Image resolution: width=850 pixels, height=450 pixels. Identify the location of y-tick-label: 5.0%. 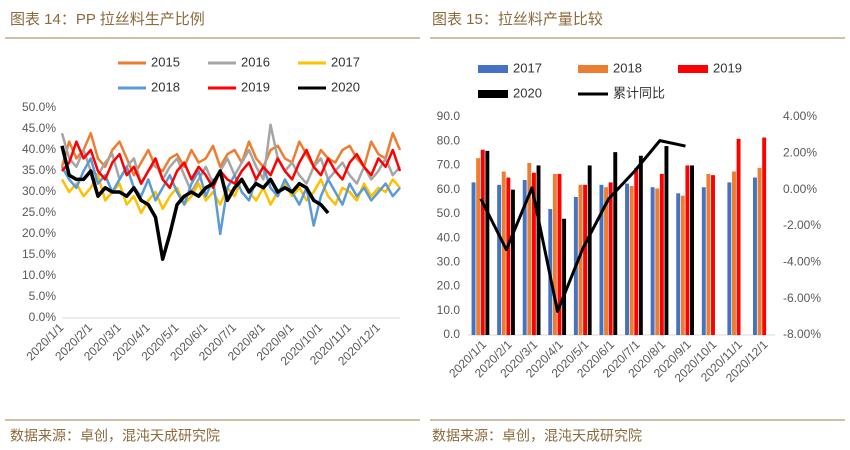
(43, 296).